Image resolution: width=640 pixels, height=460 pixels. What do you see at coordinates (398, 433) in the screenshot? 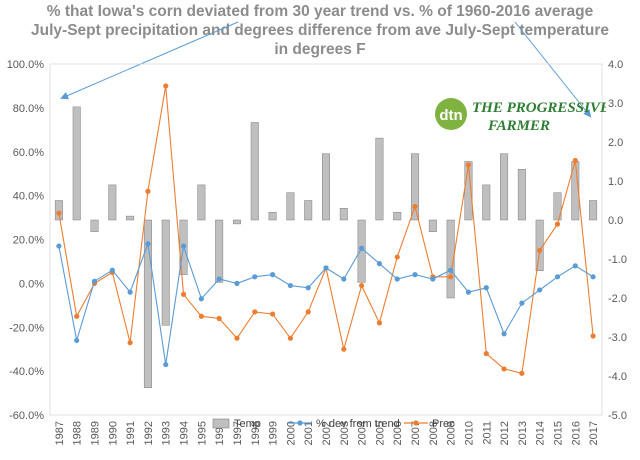
I see `x-tick-label: 2006` at bounding box center [398, 433].